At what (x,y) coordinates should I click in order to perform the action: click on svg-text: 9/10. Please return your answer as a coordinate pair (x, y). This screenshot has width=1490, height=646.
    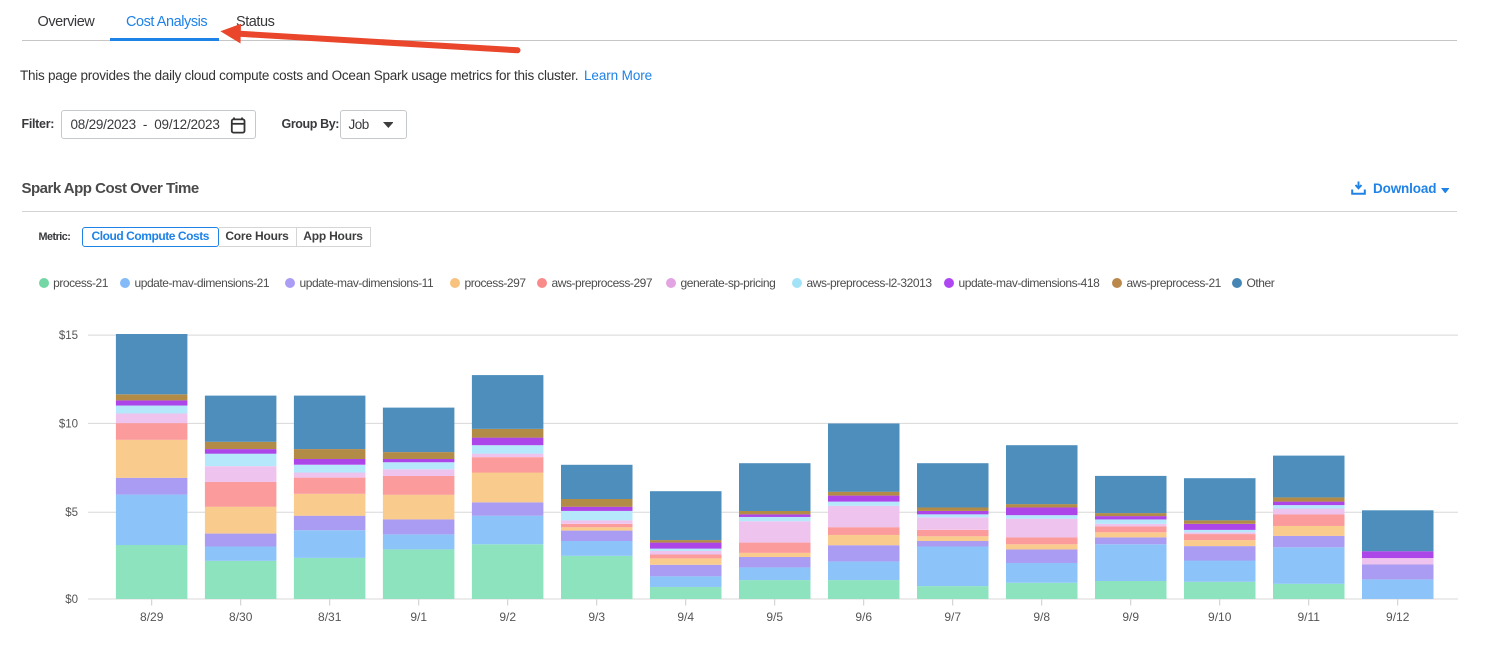
    Looking at the image, I should click on (1220, 617).